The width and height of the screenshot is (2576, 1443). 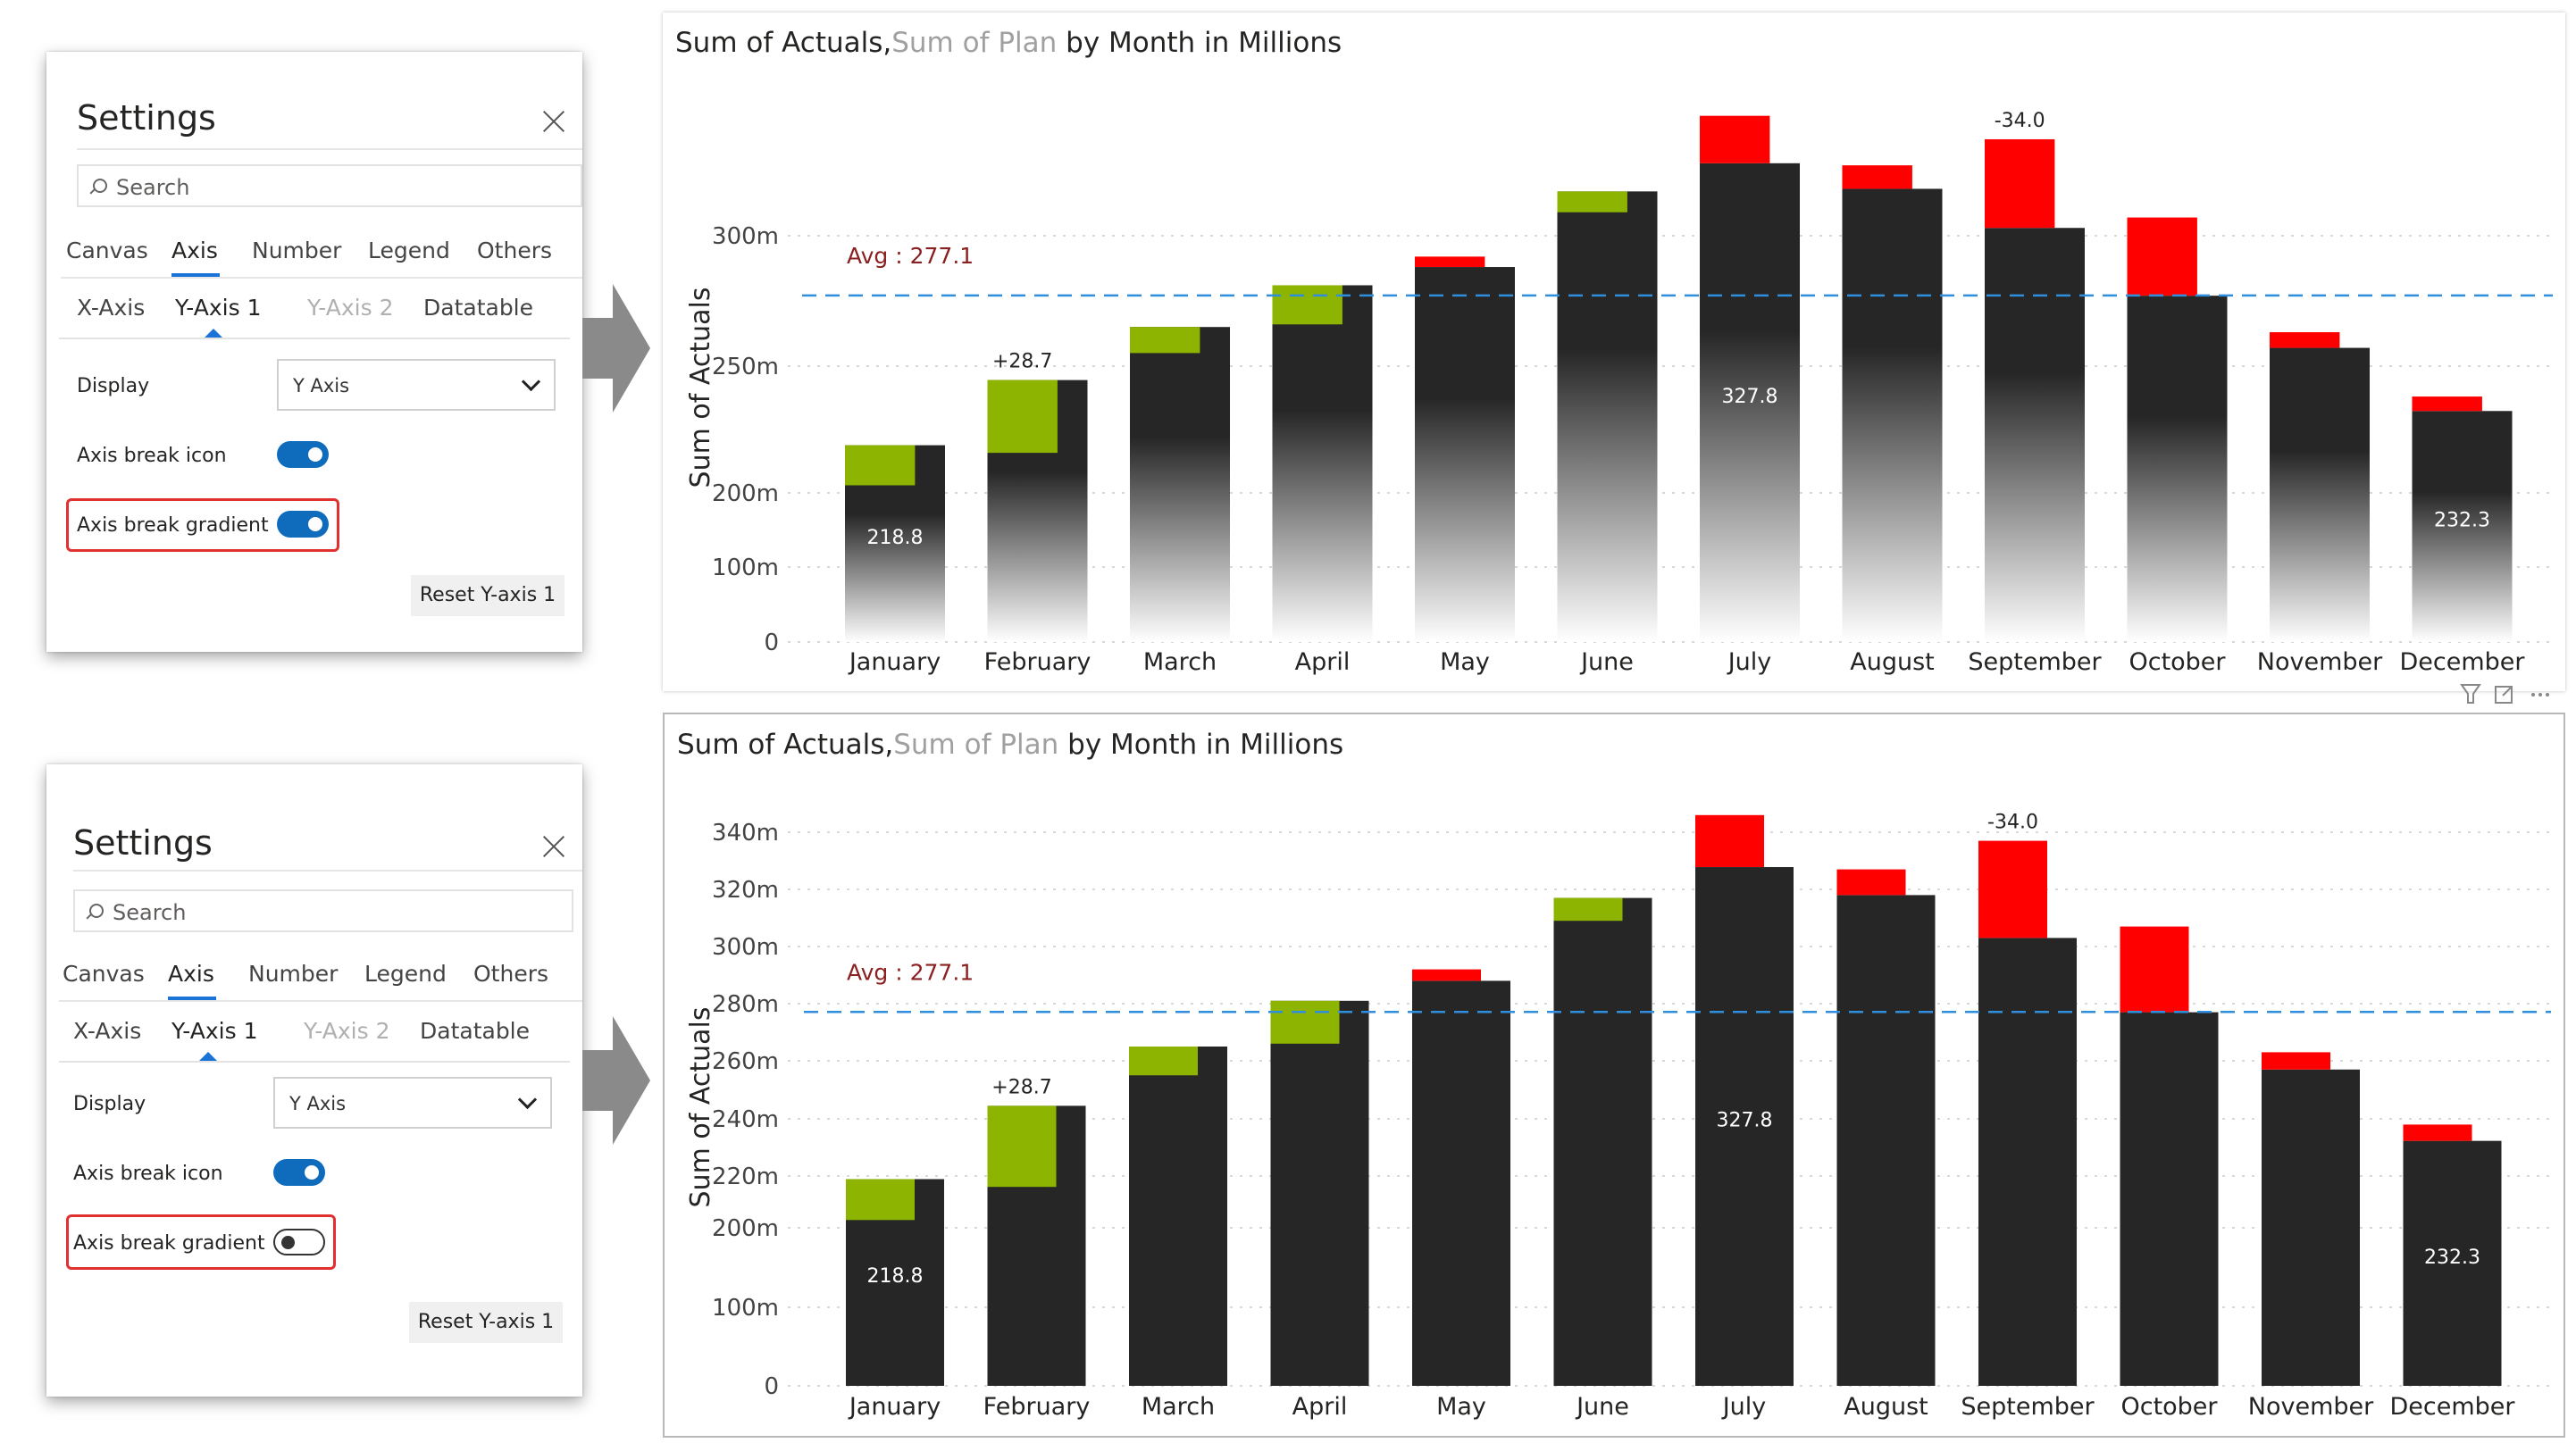 What do you see at coordinates (318, 1103) in the screenshot?
I see `display-select-value: Y Axis` at bounding box center [318, 1103].